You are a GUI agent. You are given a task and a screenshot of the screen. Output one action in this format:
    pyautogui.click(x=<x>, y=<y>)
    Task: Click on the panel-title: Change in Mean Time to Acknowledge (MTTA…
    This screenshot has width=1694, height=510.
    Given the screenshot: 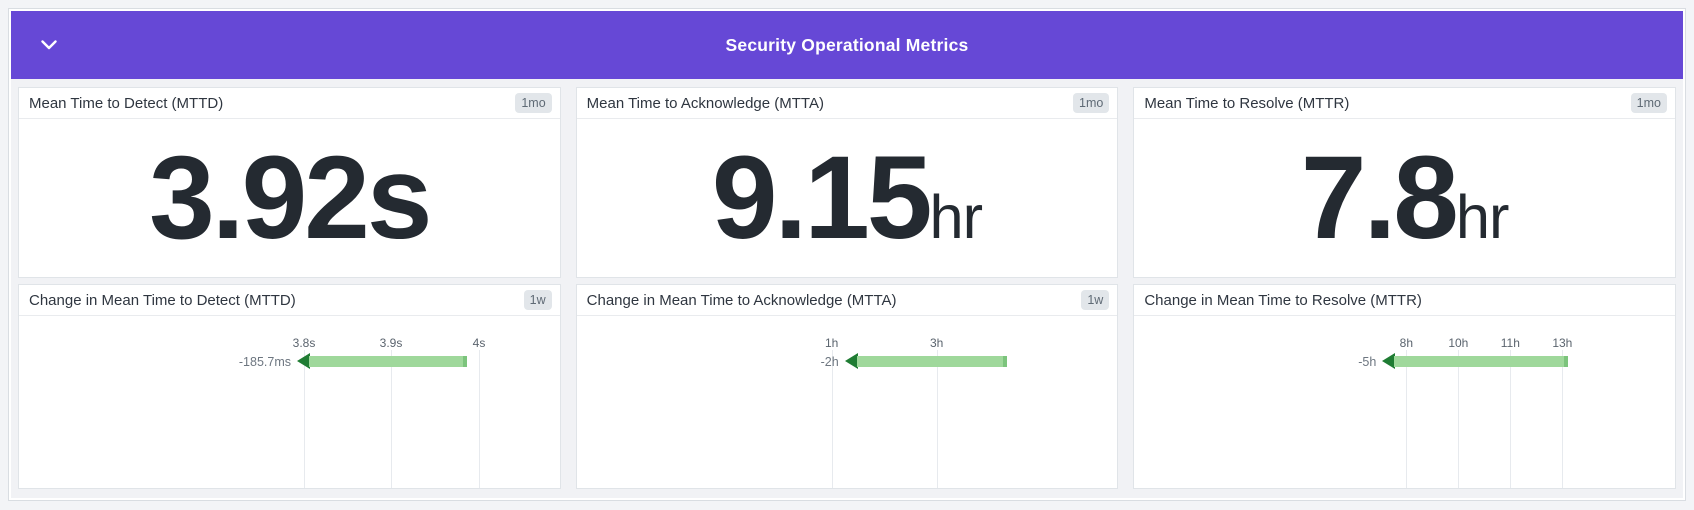 What is the action you would take?
    pyautogui.click(x=741, y=300)
    